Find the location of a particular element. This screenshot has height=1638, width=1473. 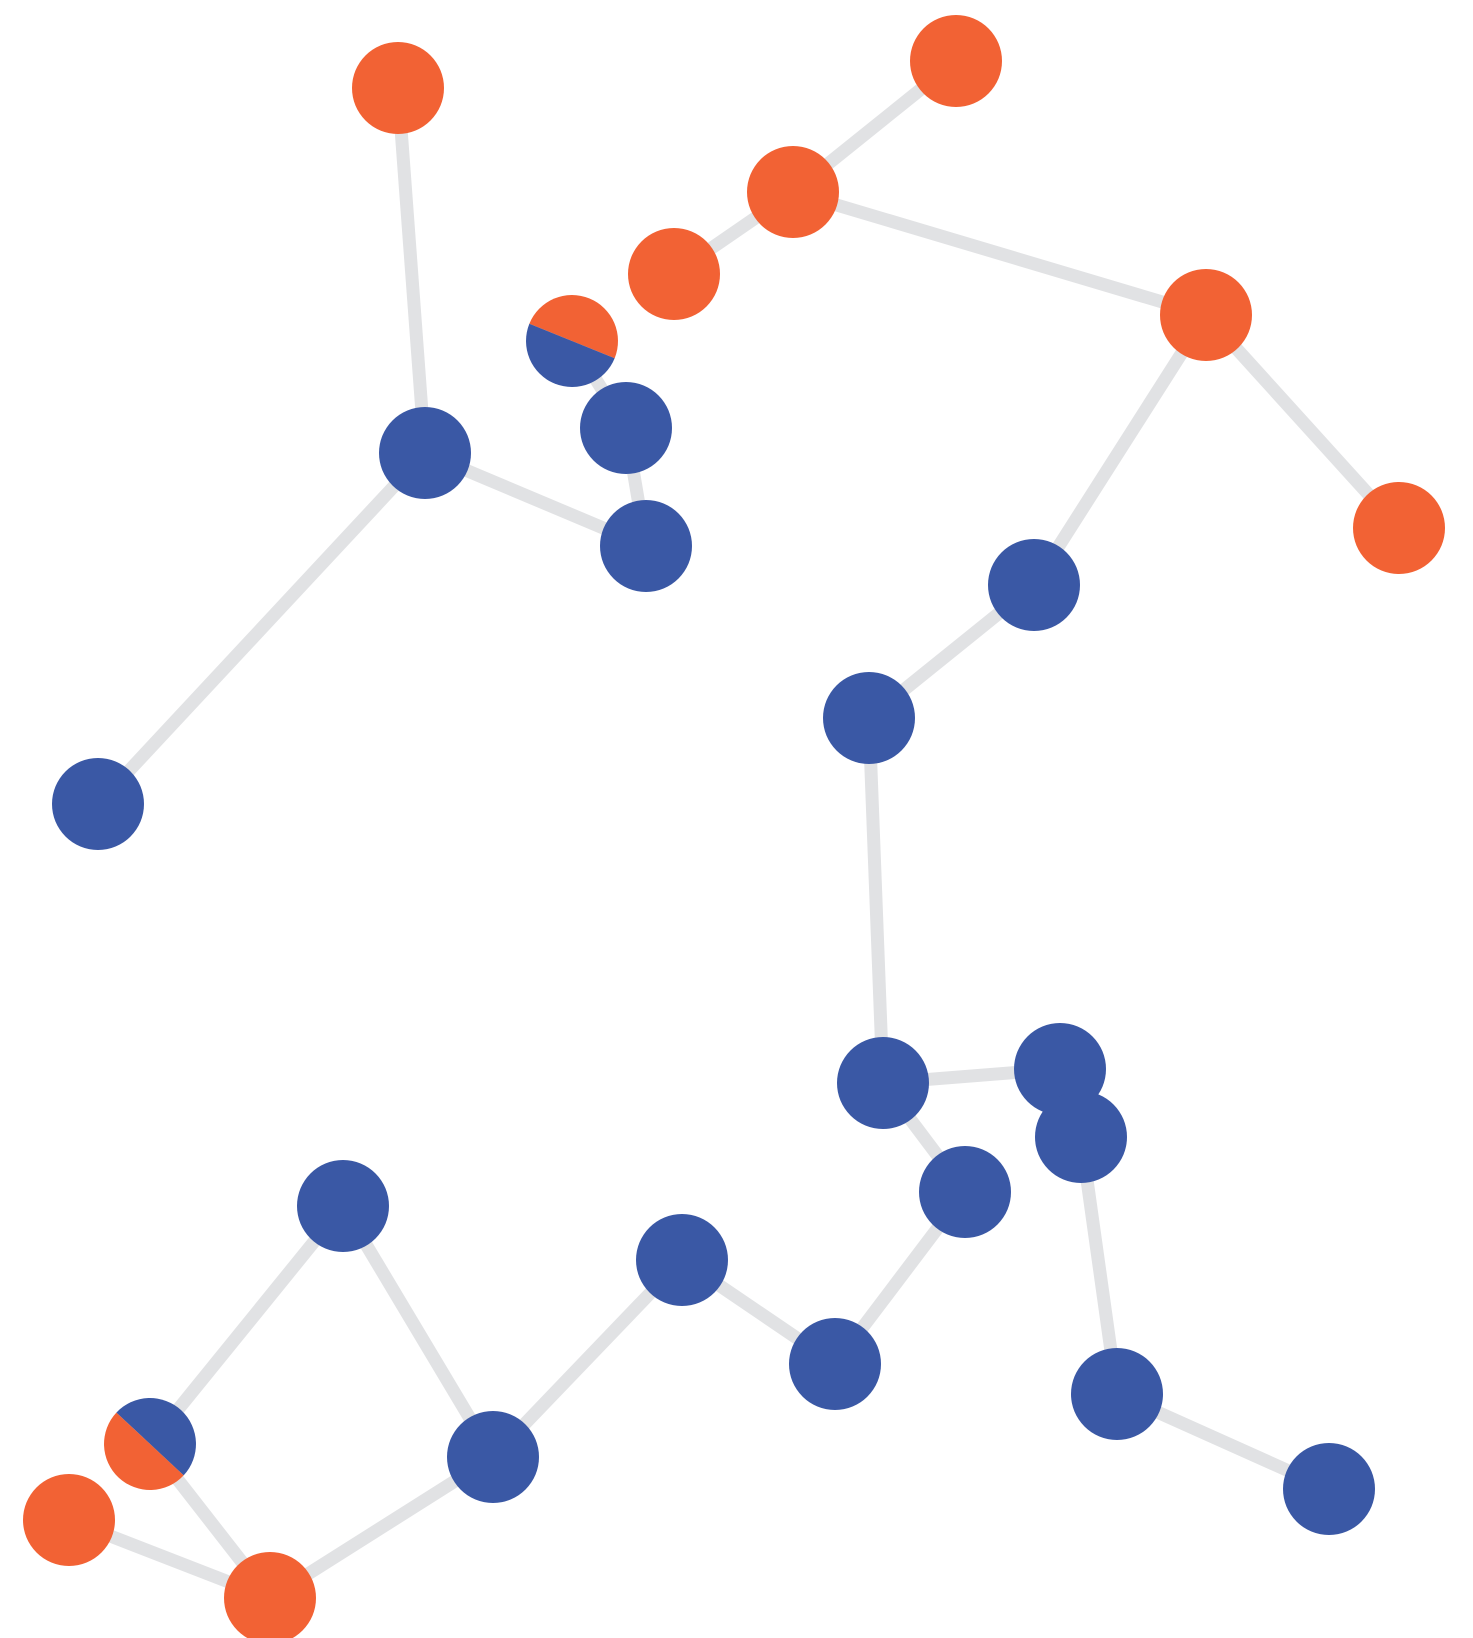

node-n23 is located at coordinates (1329, 1489).